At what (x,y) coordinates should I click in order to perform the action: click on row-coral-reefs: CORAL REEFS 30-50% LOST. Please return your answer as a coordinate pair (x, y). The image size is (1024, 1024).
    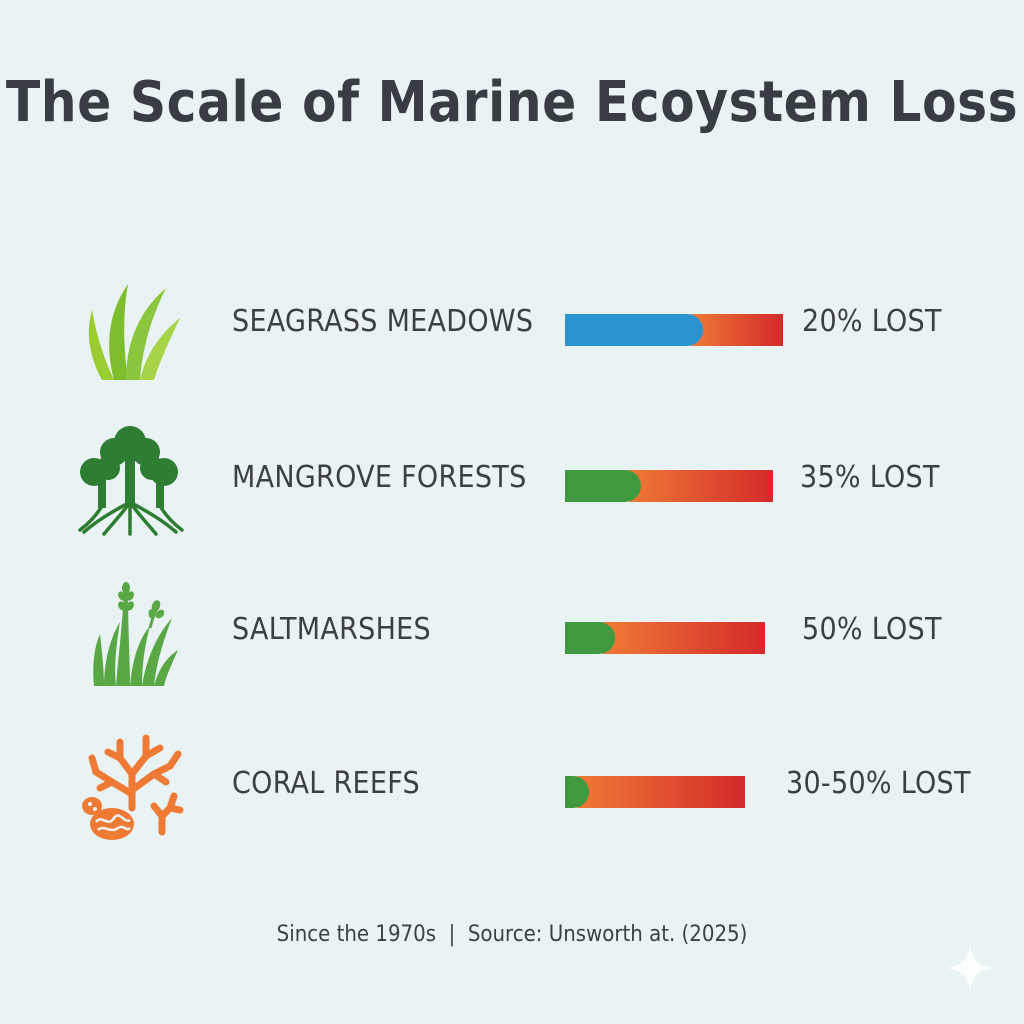
    Looking at the image, I should click on (512, 784).